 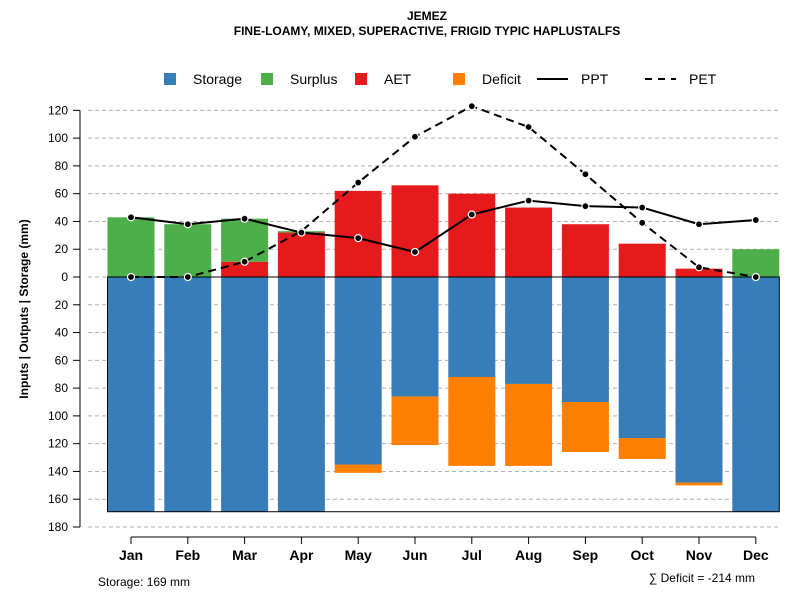 I want to click on x-tick-label: Oct, so click(x=643, y=555).